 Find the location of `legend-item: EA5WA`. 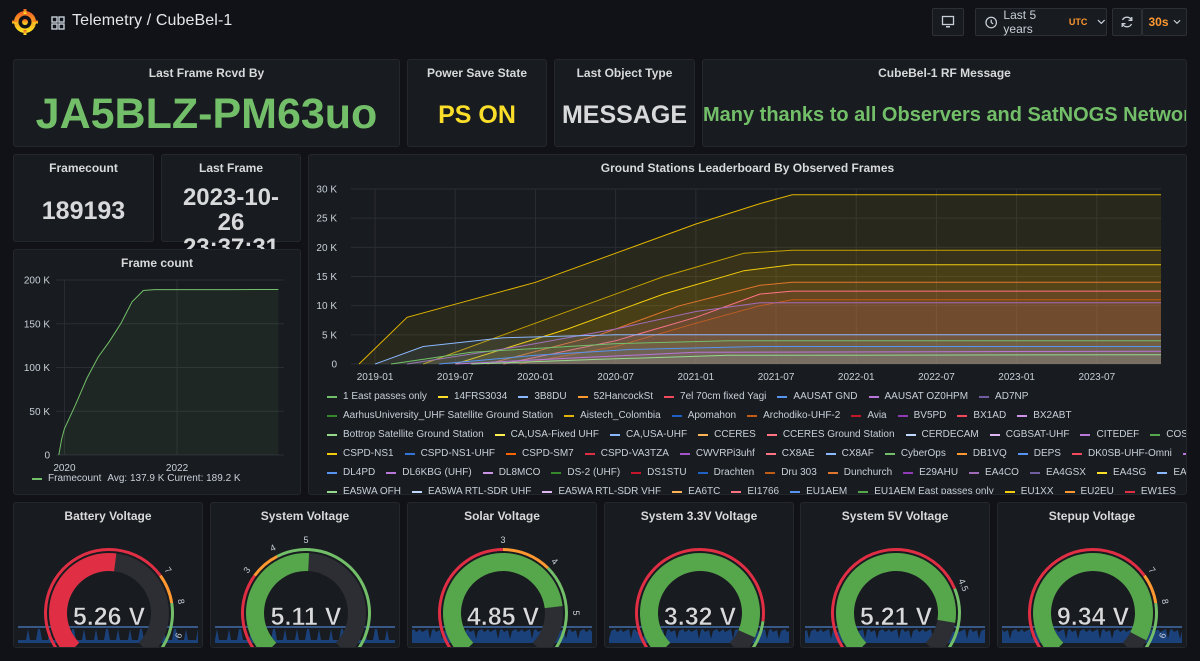

legend-item: EA5WA is located at coordinates (1171, 472).